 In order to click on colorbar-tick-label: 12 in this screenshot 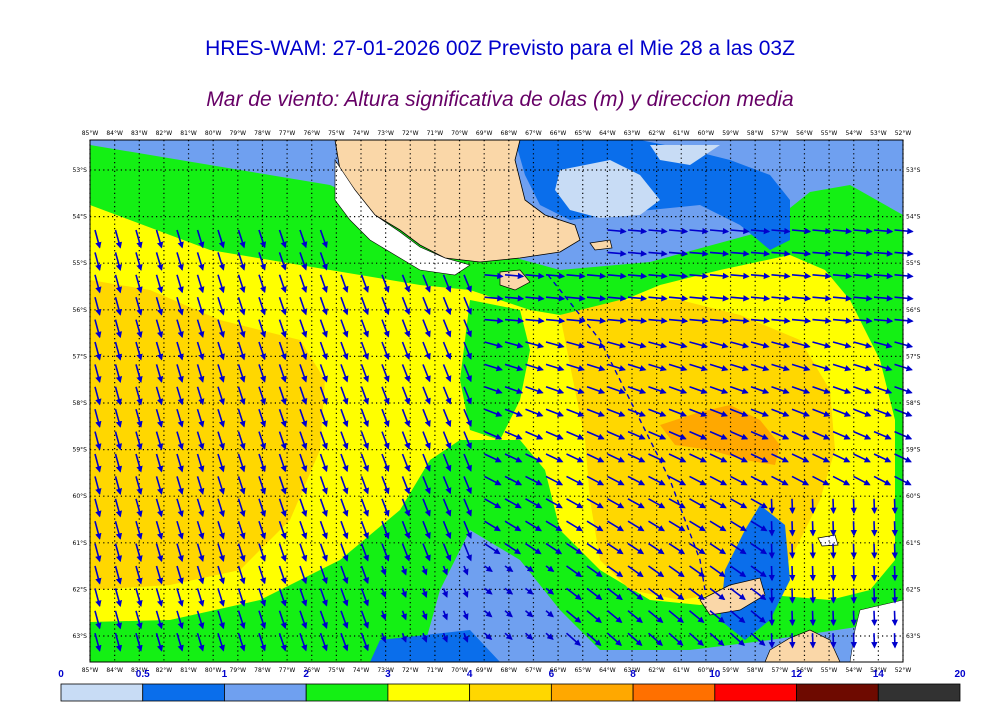, I will do `click(797, 674)`.